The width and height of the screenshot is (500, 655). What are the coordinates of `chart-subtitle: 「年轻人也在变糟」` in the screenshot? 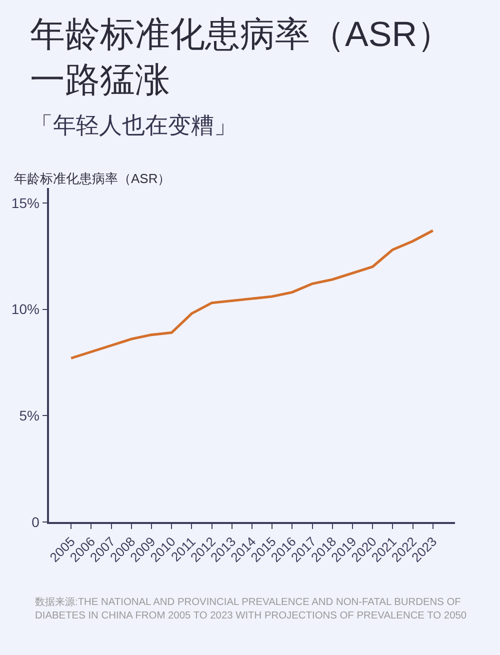 It's located at (133, 125).